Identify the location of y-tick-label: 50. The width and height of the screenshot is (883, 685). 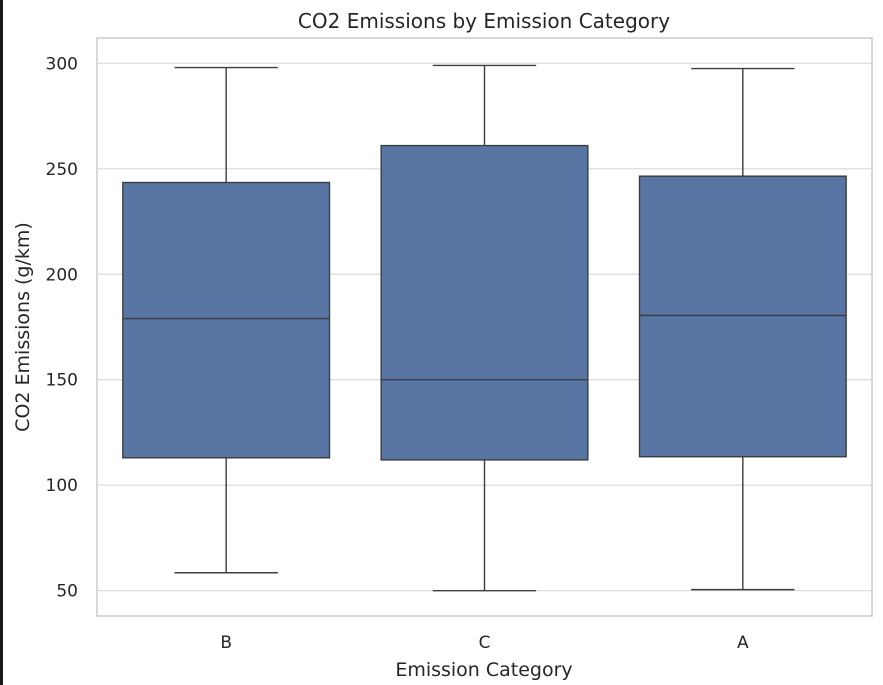
(67, 592).